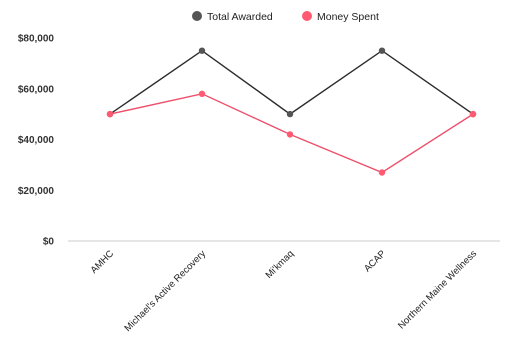 The width and height of the screenshot is (512, 356). What do you see at coordinates (291, 82) in the screenshot?
I see `series-line-total-awarded` at bounding box center [291, 82].